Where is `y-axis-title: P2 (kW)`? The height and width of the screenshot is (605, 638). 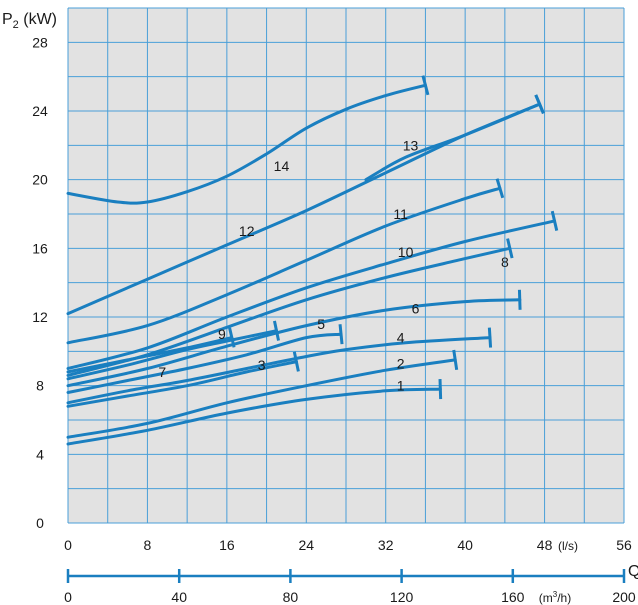 y-axis-title: P2 (kW) is located at coordinates (29, 21).